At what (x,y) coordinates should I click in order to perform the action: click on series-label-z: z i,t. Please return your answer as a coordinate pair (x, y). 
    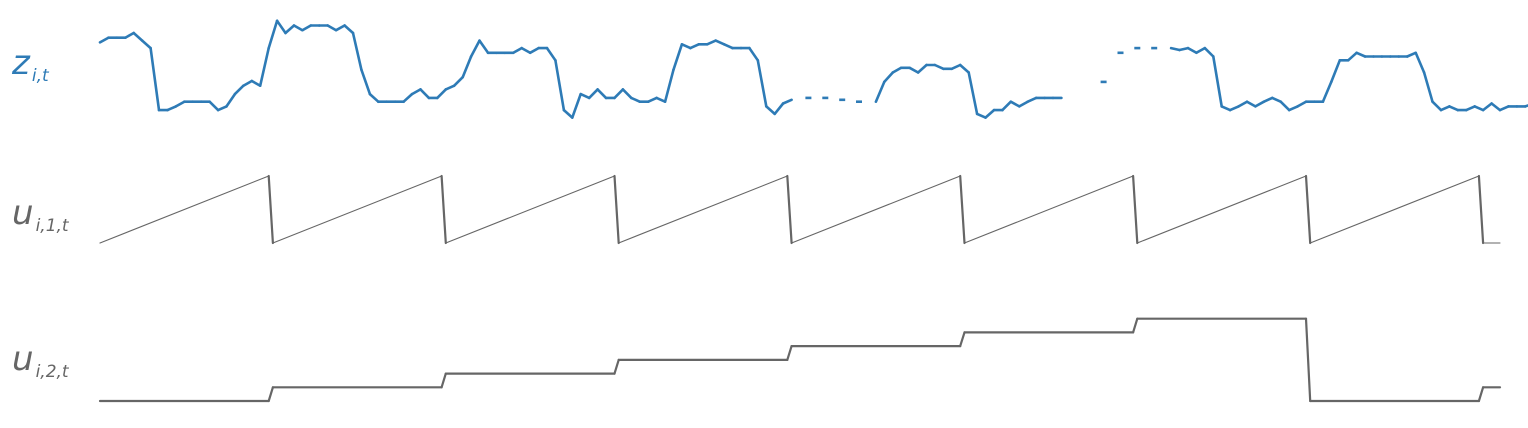
    Looking at the image, I should click on (30, 64).